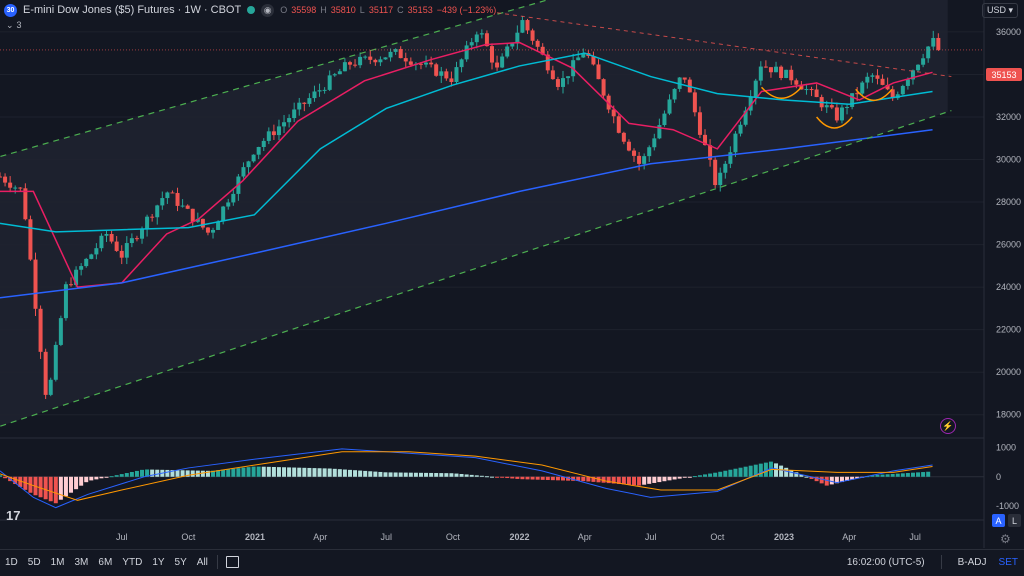  Describe the element at coordinates (268, 10) in the screenshot. I see `eye-icon: ◉` at that location.